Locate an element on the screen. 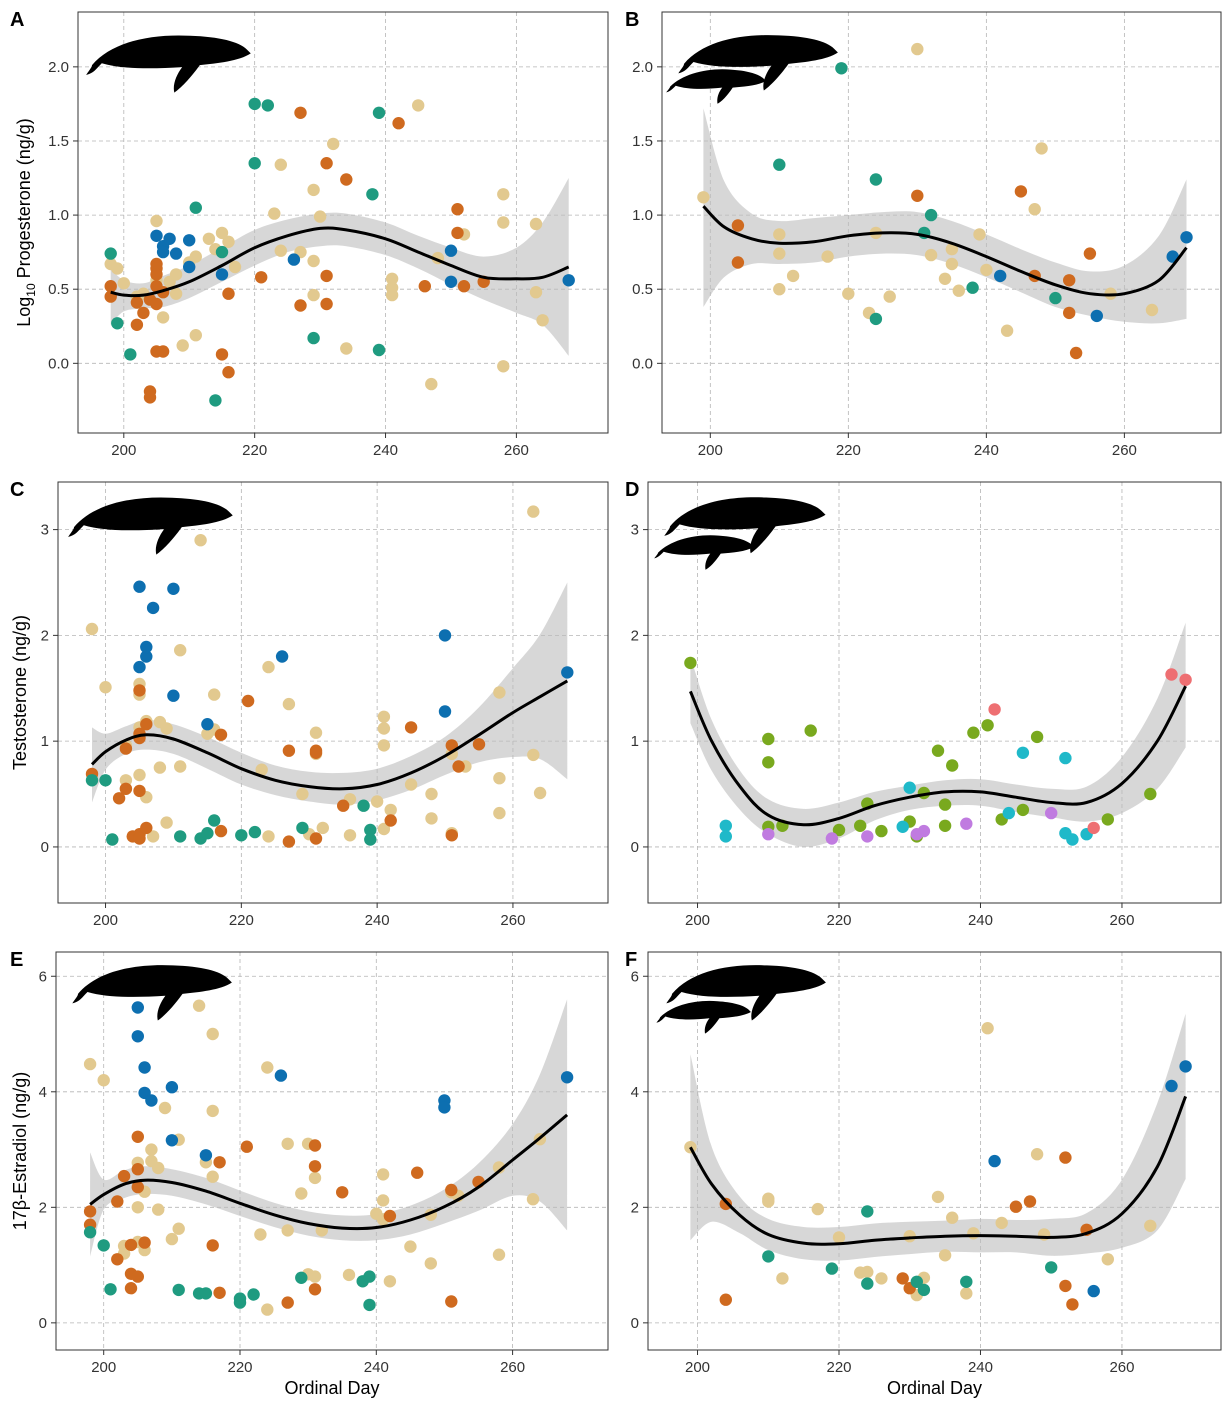 Image resolution: width=1223 pixels, height=1402 pixels. panel-e-confidence-band is located at coordinates (329, 1128).